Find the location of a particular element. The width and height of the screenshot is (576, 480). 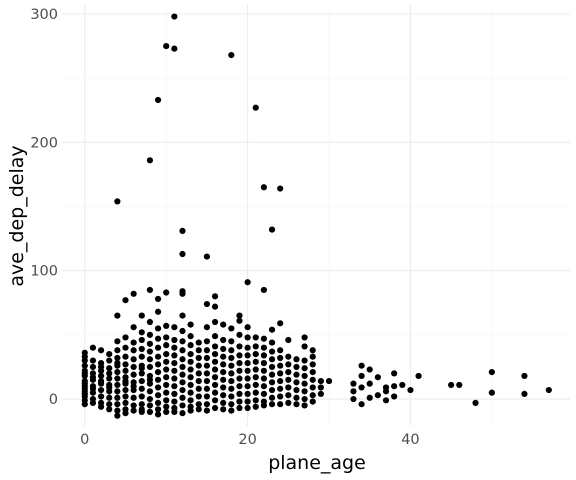

x-axis-tick-labels: 0 20 40 is located at coordinates (249, 440).